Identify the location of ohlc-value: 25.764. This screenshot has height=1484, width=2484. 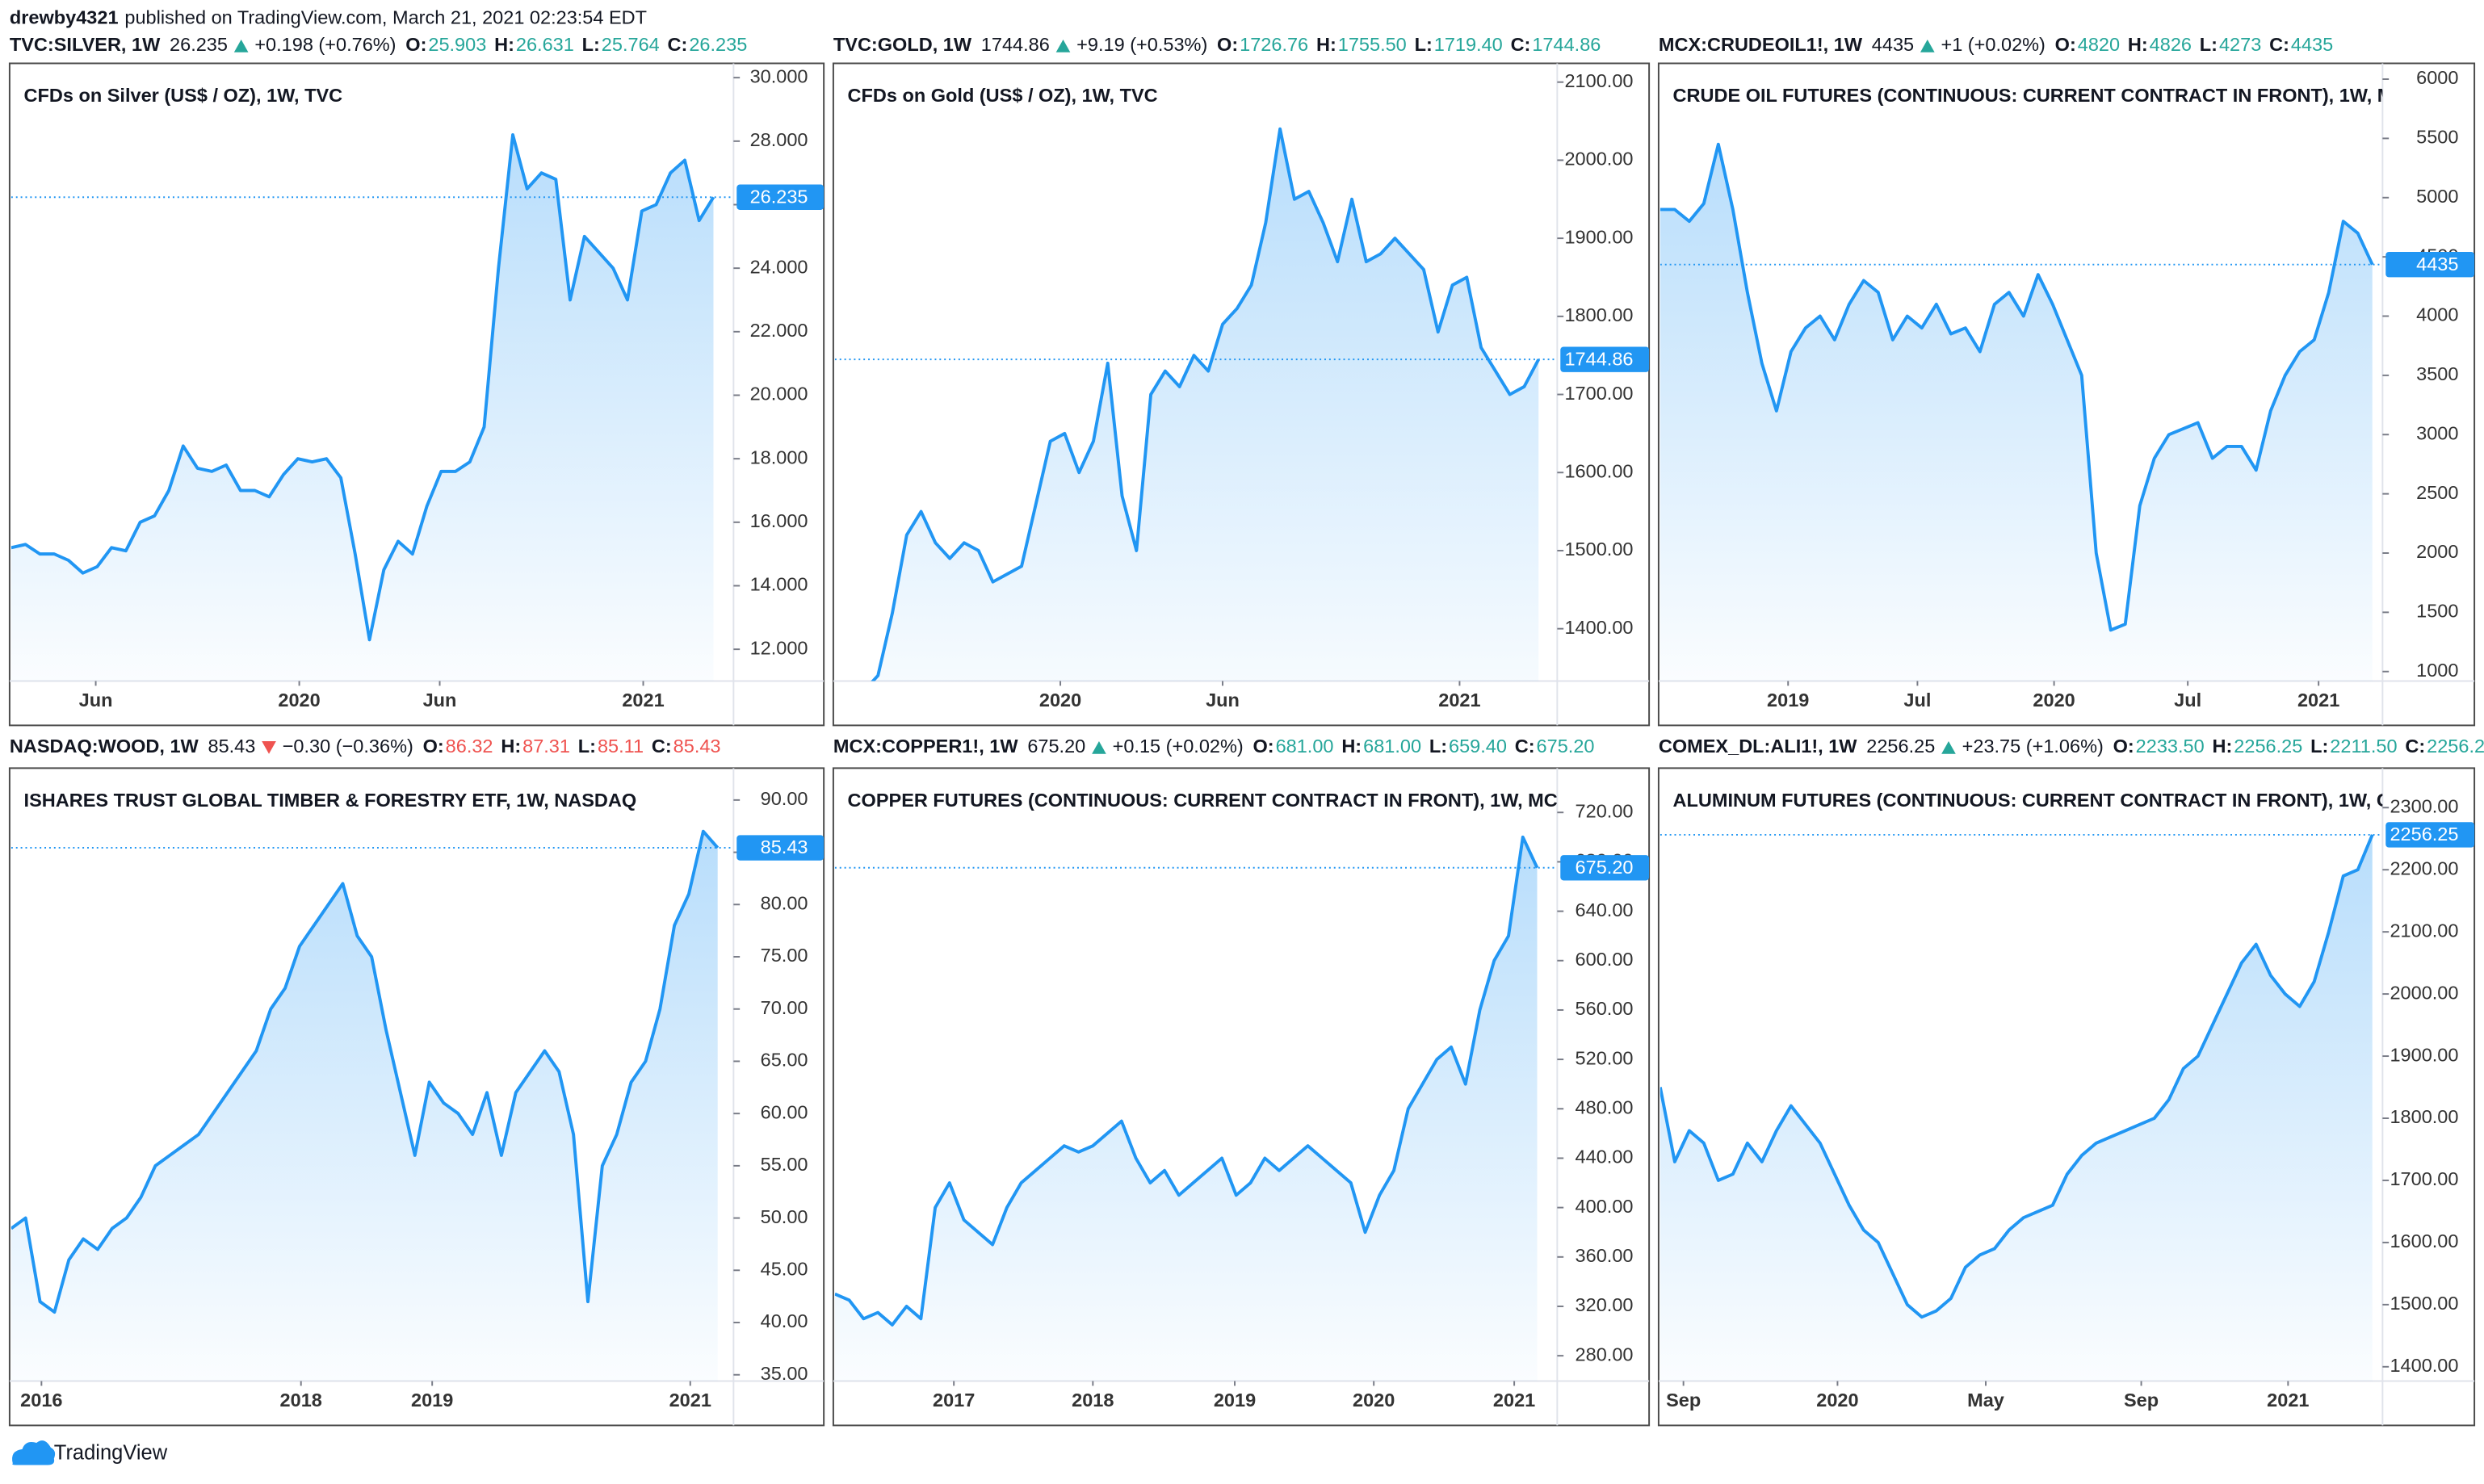
(631, 44).